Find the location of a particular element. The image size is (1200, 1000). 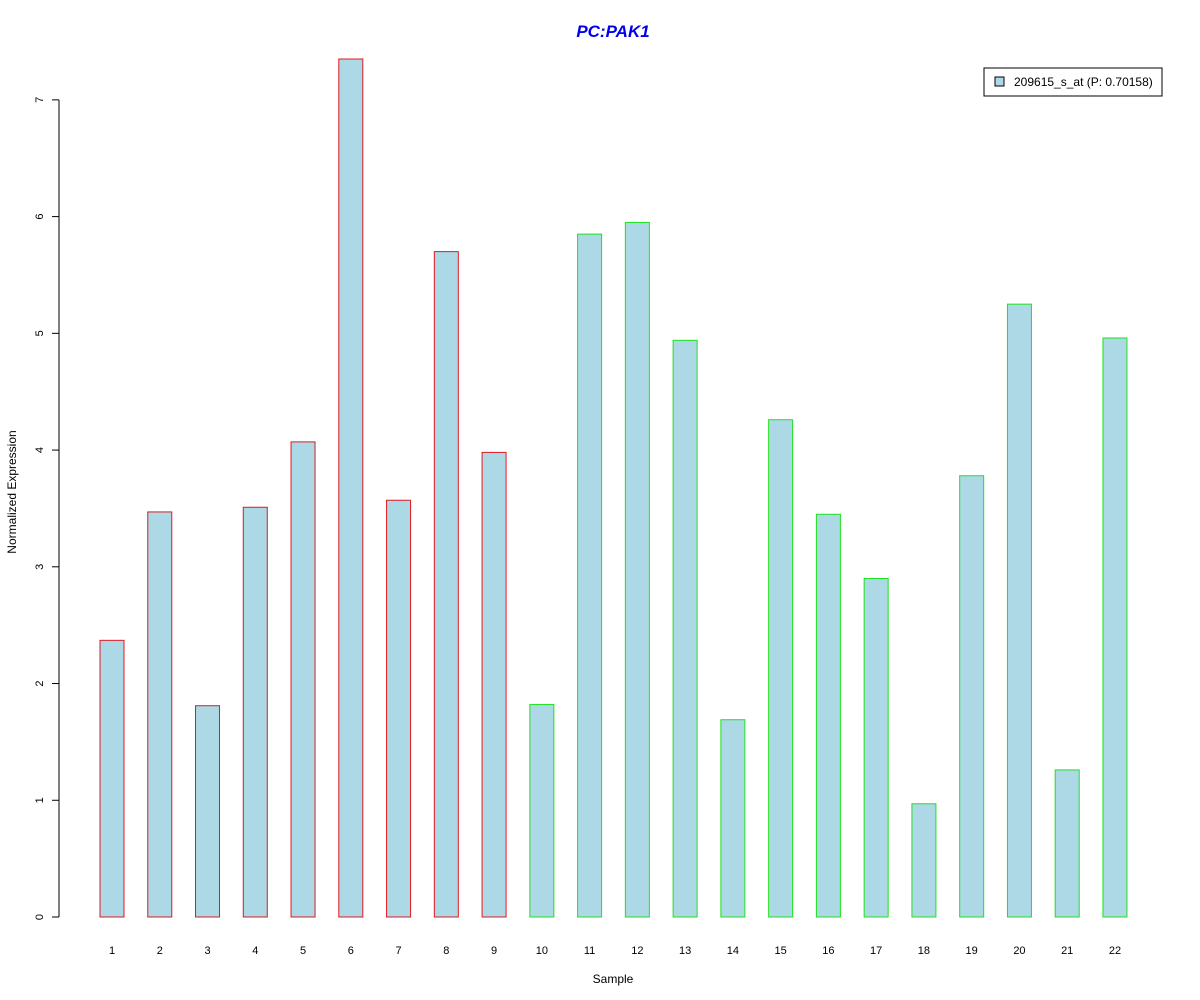

x-tick-label: 5 is located at coordinates (303, 951).